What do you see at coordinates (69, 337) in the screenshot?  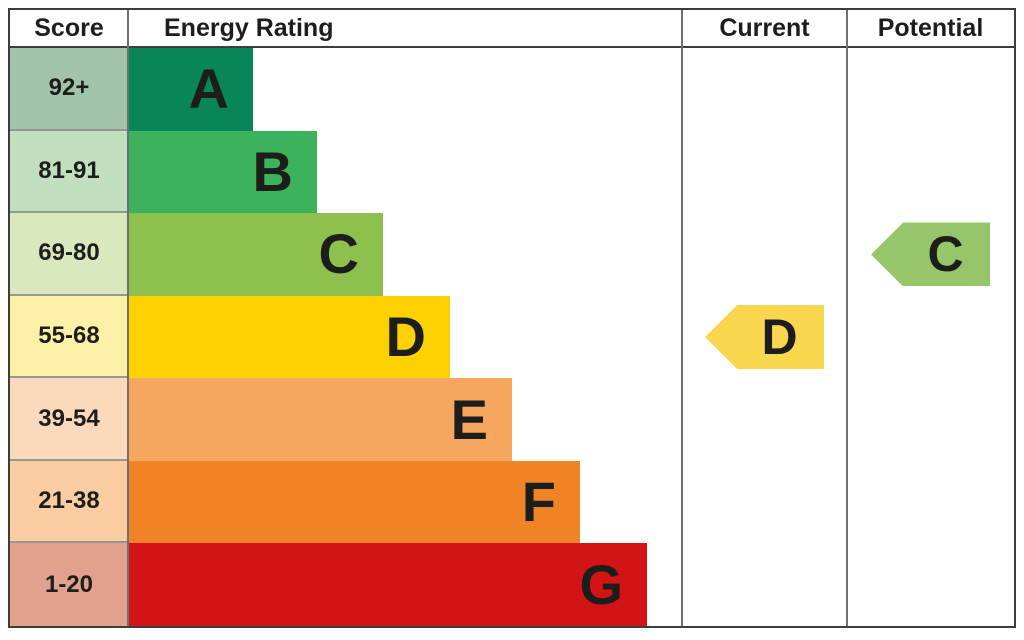 I see `score-cell: 55-68` at bounding box center [69, 337].